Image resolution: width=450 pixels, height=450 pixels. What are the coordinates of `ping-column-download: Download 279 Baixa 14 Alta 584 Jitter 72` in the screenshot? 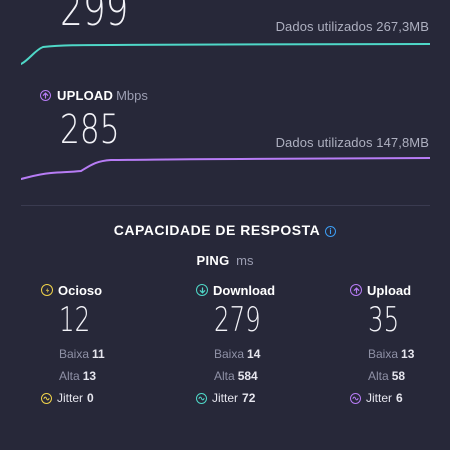 It's located at (237, 344).